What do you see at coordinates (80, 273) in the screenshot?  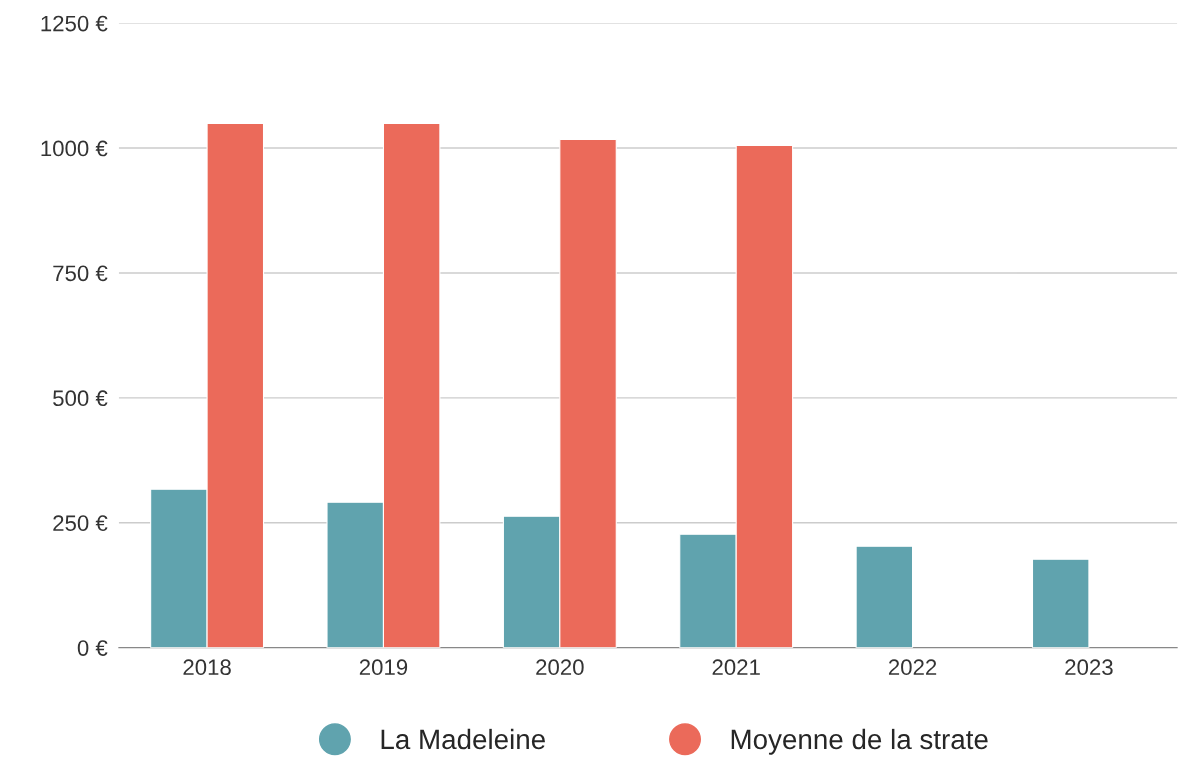 I see `y-tick-label: 750 €` at bounding box center [80, 273].